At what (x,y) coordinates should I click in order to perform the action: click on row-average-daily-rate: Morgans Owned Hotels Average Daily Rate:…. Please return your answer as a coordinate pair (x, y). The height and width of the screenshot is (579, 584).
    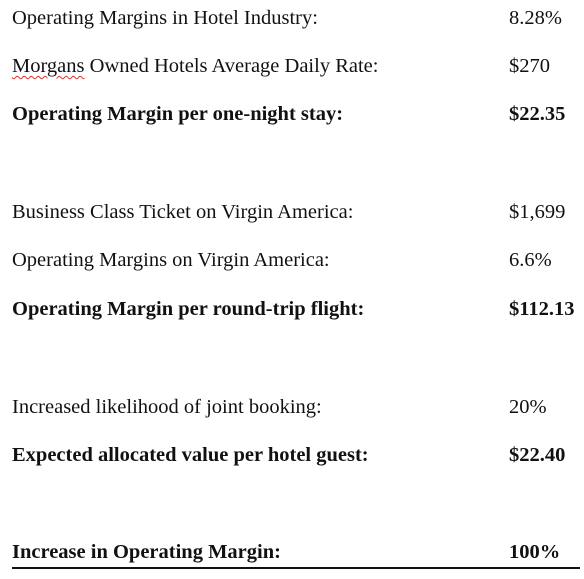
    Looking at the image, I should click on (298, 66).